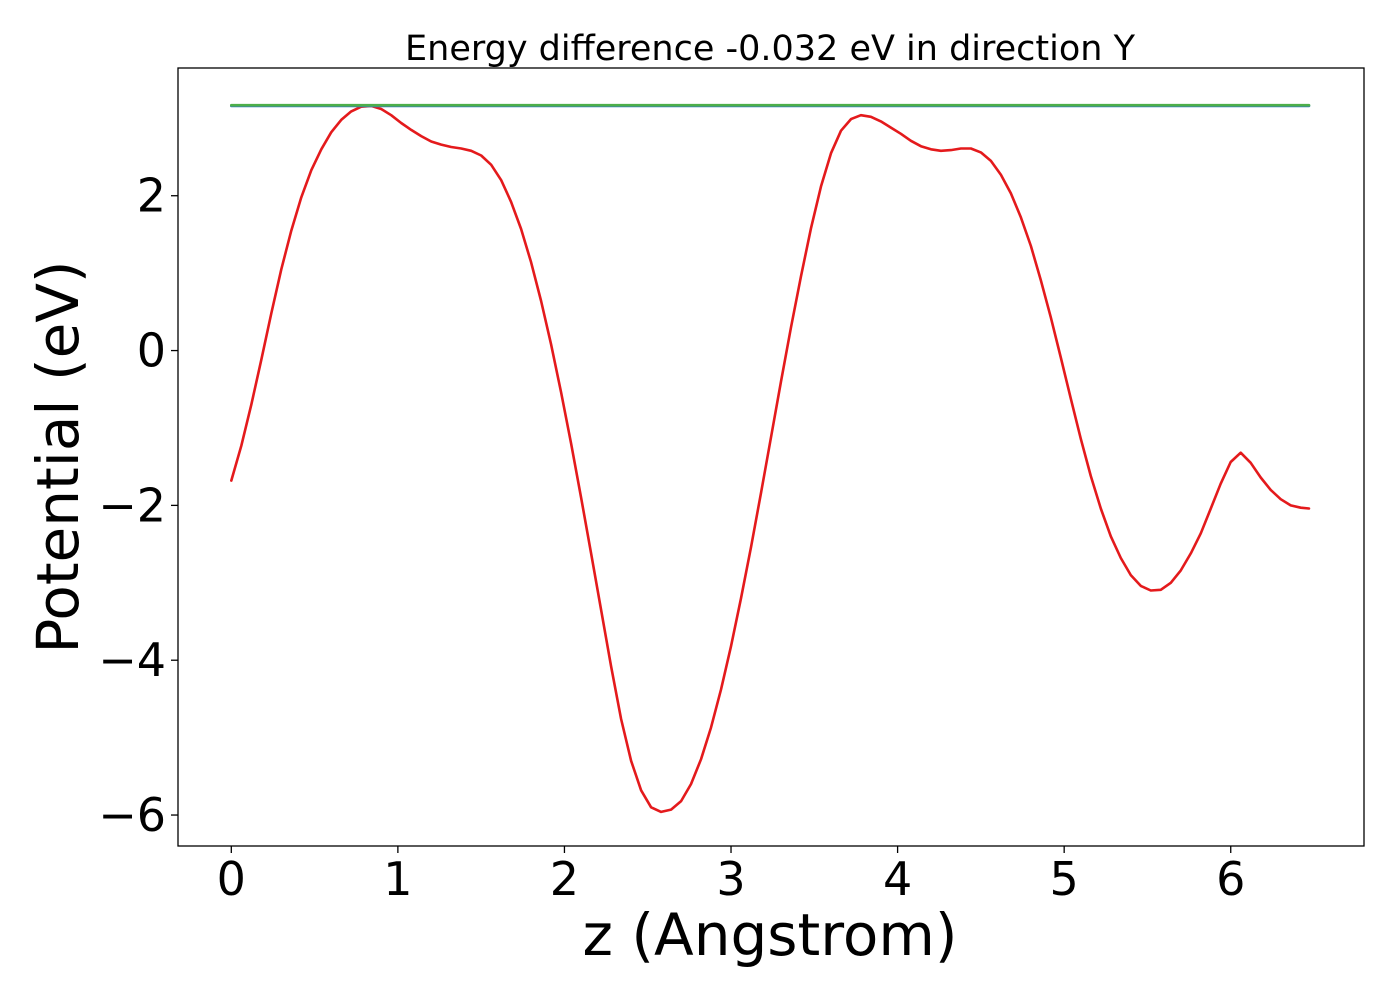  I want to click on y-tick-label: −4, so click(132, 660).